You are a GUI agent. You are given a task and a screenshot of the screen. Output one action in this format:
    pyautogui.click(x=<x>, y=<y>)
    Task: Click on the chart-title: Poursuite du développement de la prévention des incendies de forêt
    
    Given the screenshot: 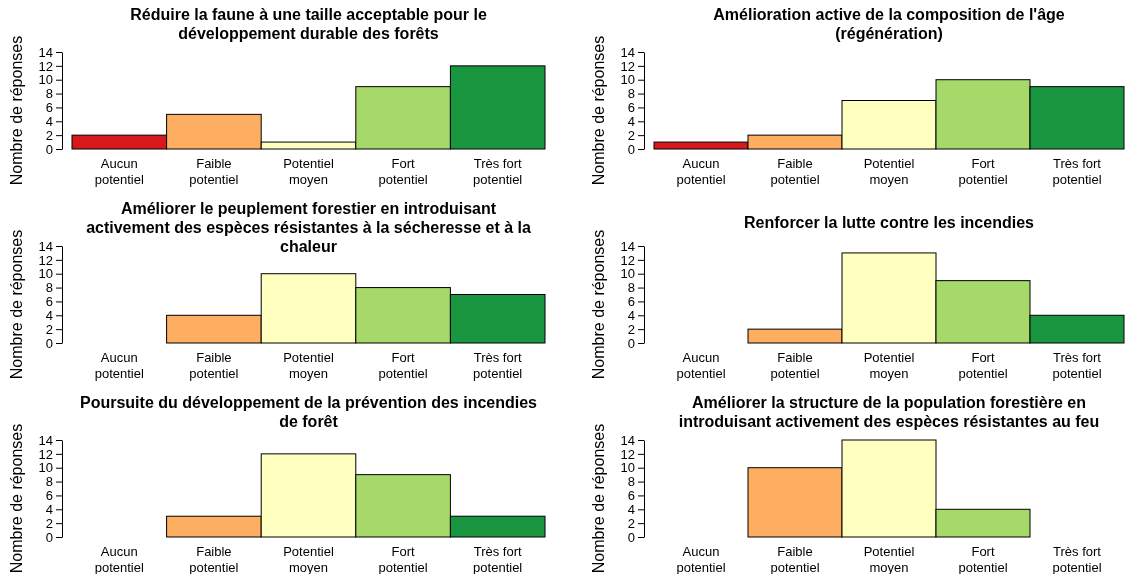 What is the action you would take?
    pyautogui.click(x=309, y=412)
    